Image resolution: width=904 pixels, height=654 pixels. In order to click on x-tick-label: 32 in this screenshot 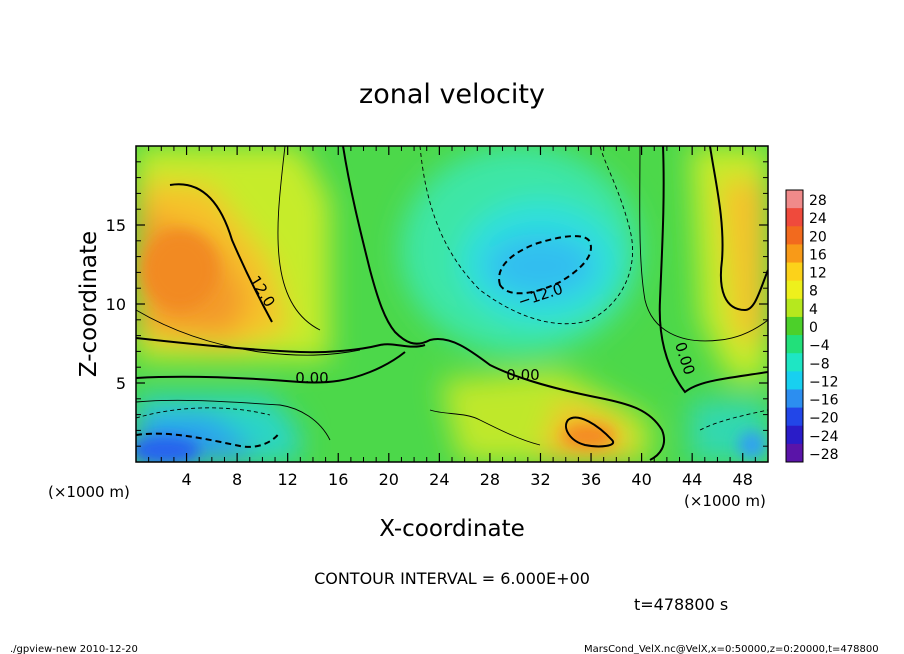, I will do `click(540, 479)`.